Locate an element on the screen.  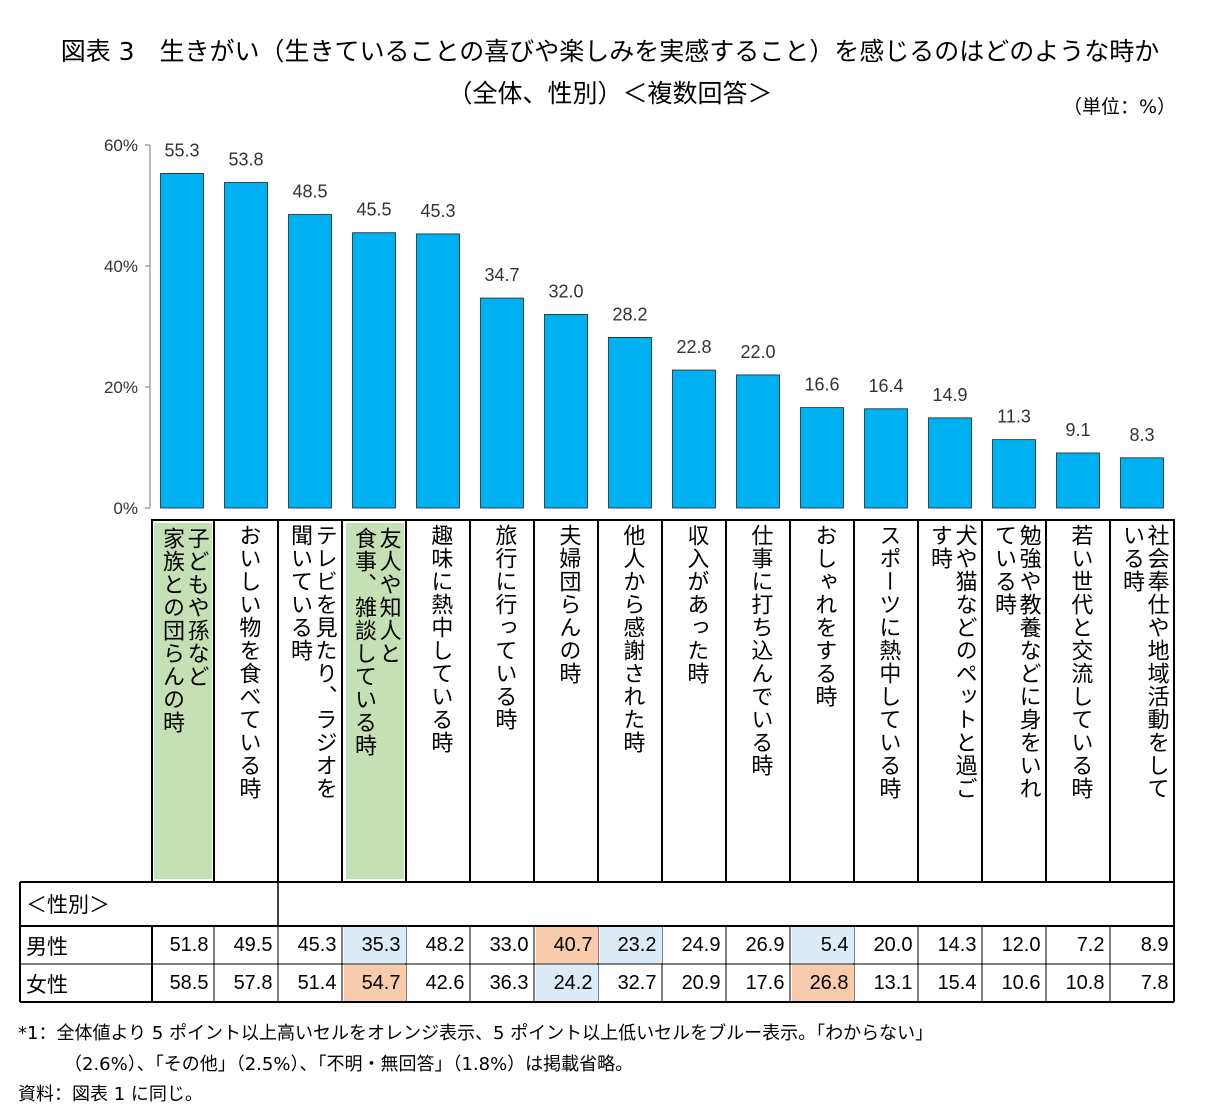
table-cell: 14.3 is located at coordinates (957, 945).